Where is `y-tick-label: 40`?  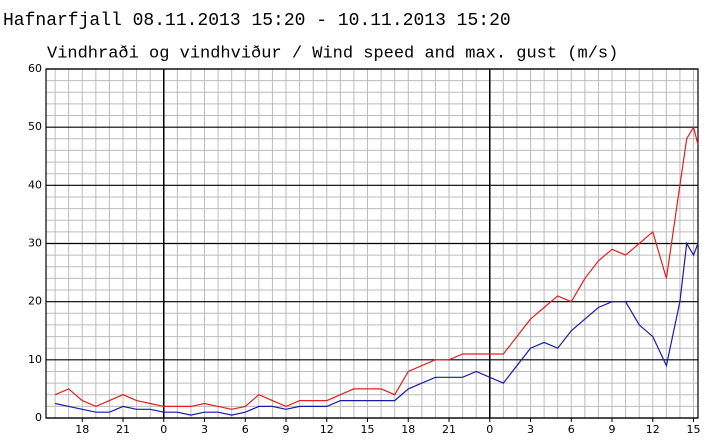 y-tick-label: 40 is located at coordinates (35, 184).